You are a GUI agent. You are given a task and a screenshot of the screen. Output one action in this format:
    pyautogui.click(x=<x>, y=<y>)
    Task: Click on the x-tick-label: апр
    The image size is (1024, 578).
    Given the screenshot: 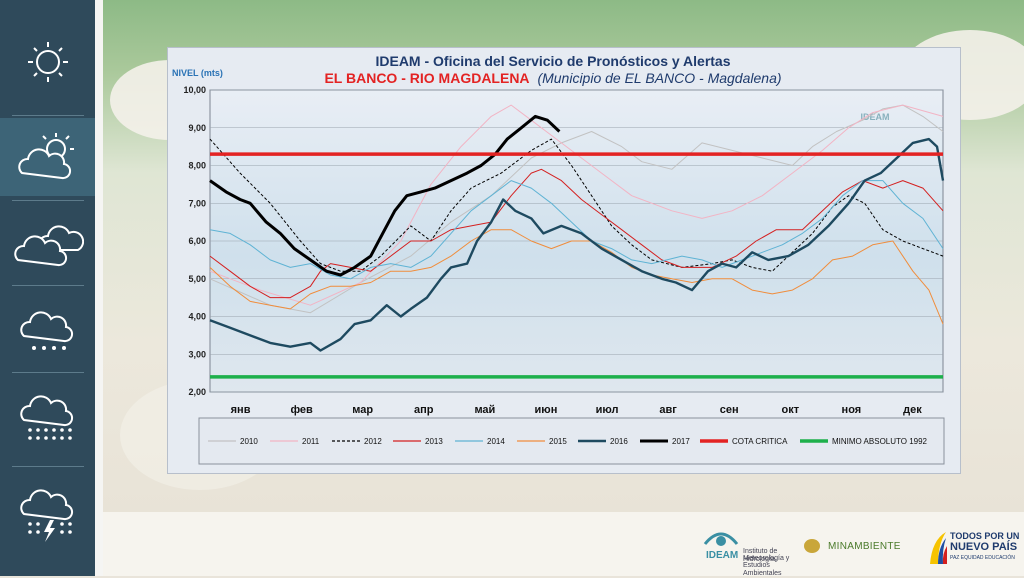 What is the action you would take?
    pyautogui.click(x=424, y=410)
    